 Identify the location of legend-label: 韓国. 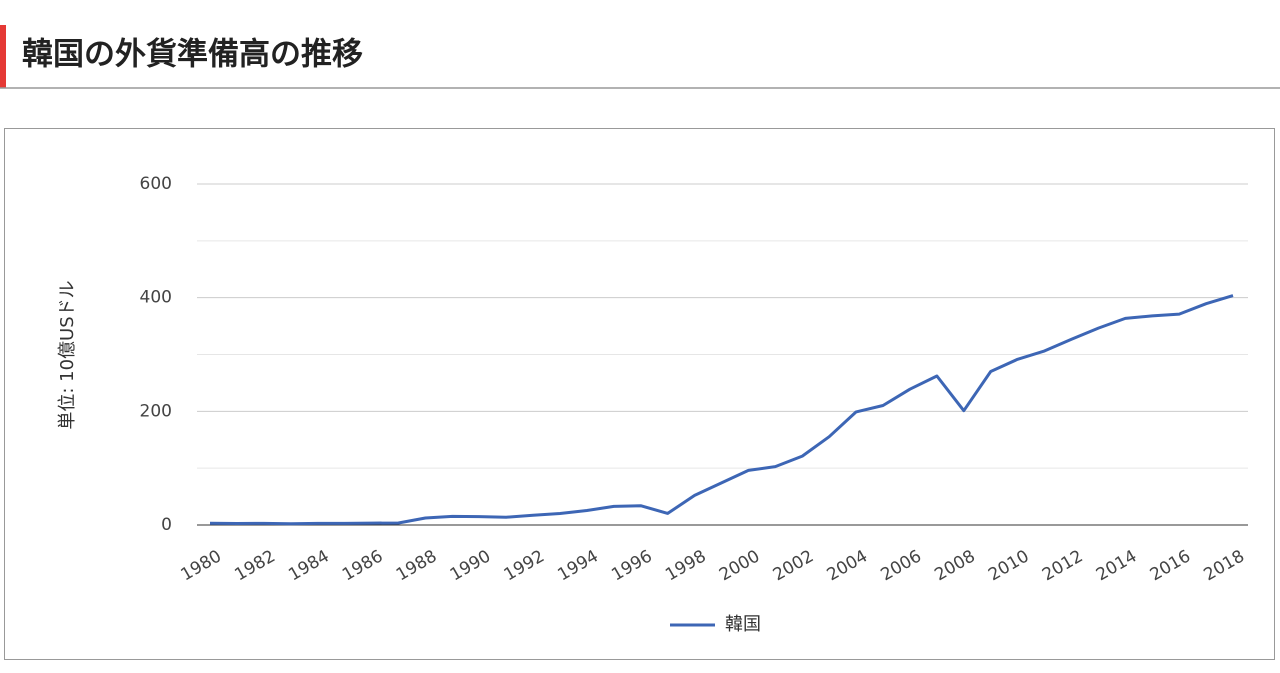
(743, 624).